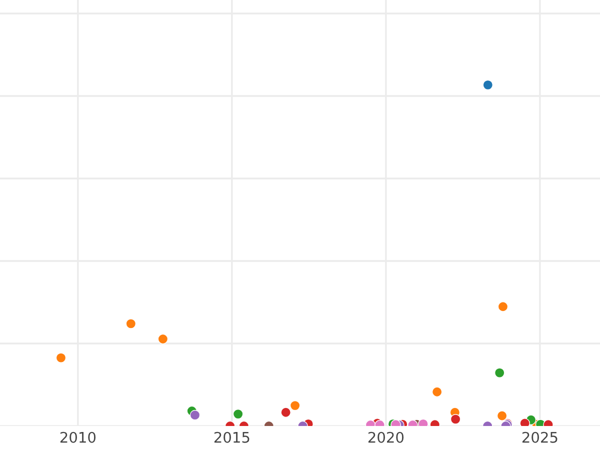  Describe the element at coordinates (78, 437) in the screenshot. I see `x-tick-label: 2010` at that location.